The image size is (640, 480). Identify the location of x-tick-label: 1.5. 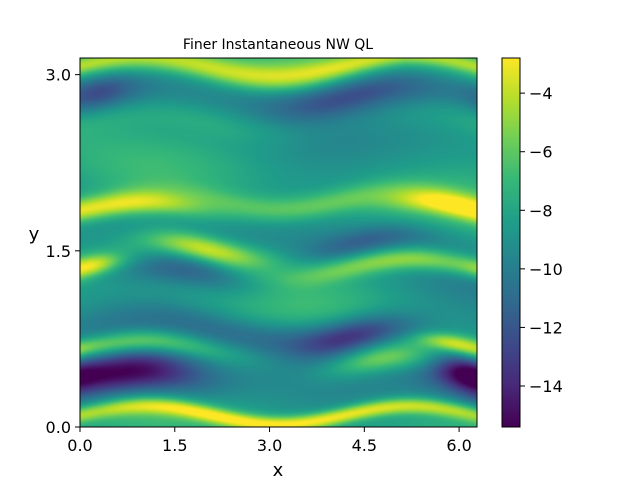
(174, 445).